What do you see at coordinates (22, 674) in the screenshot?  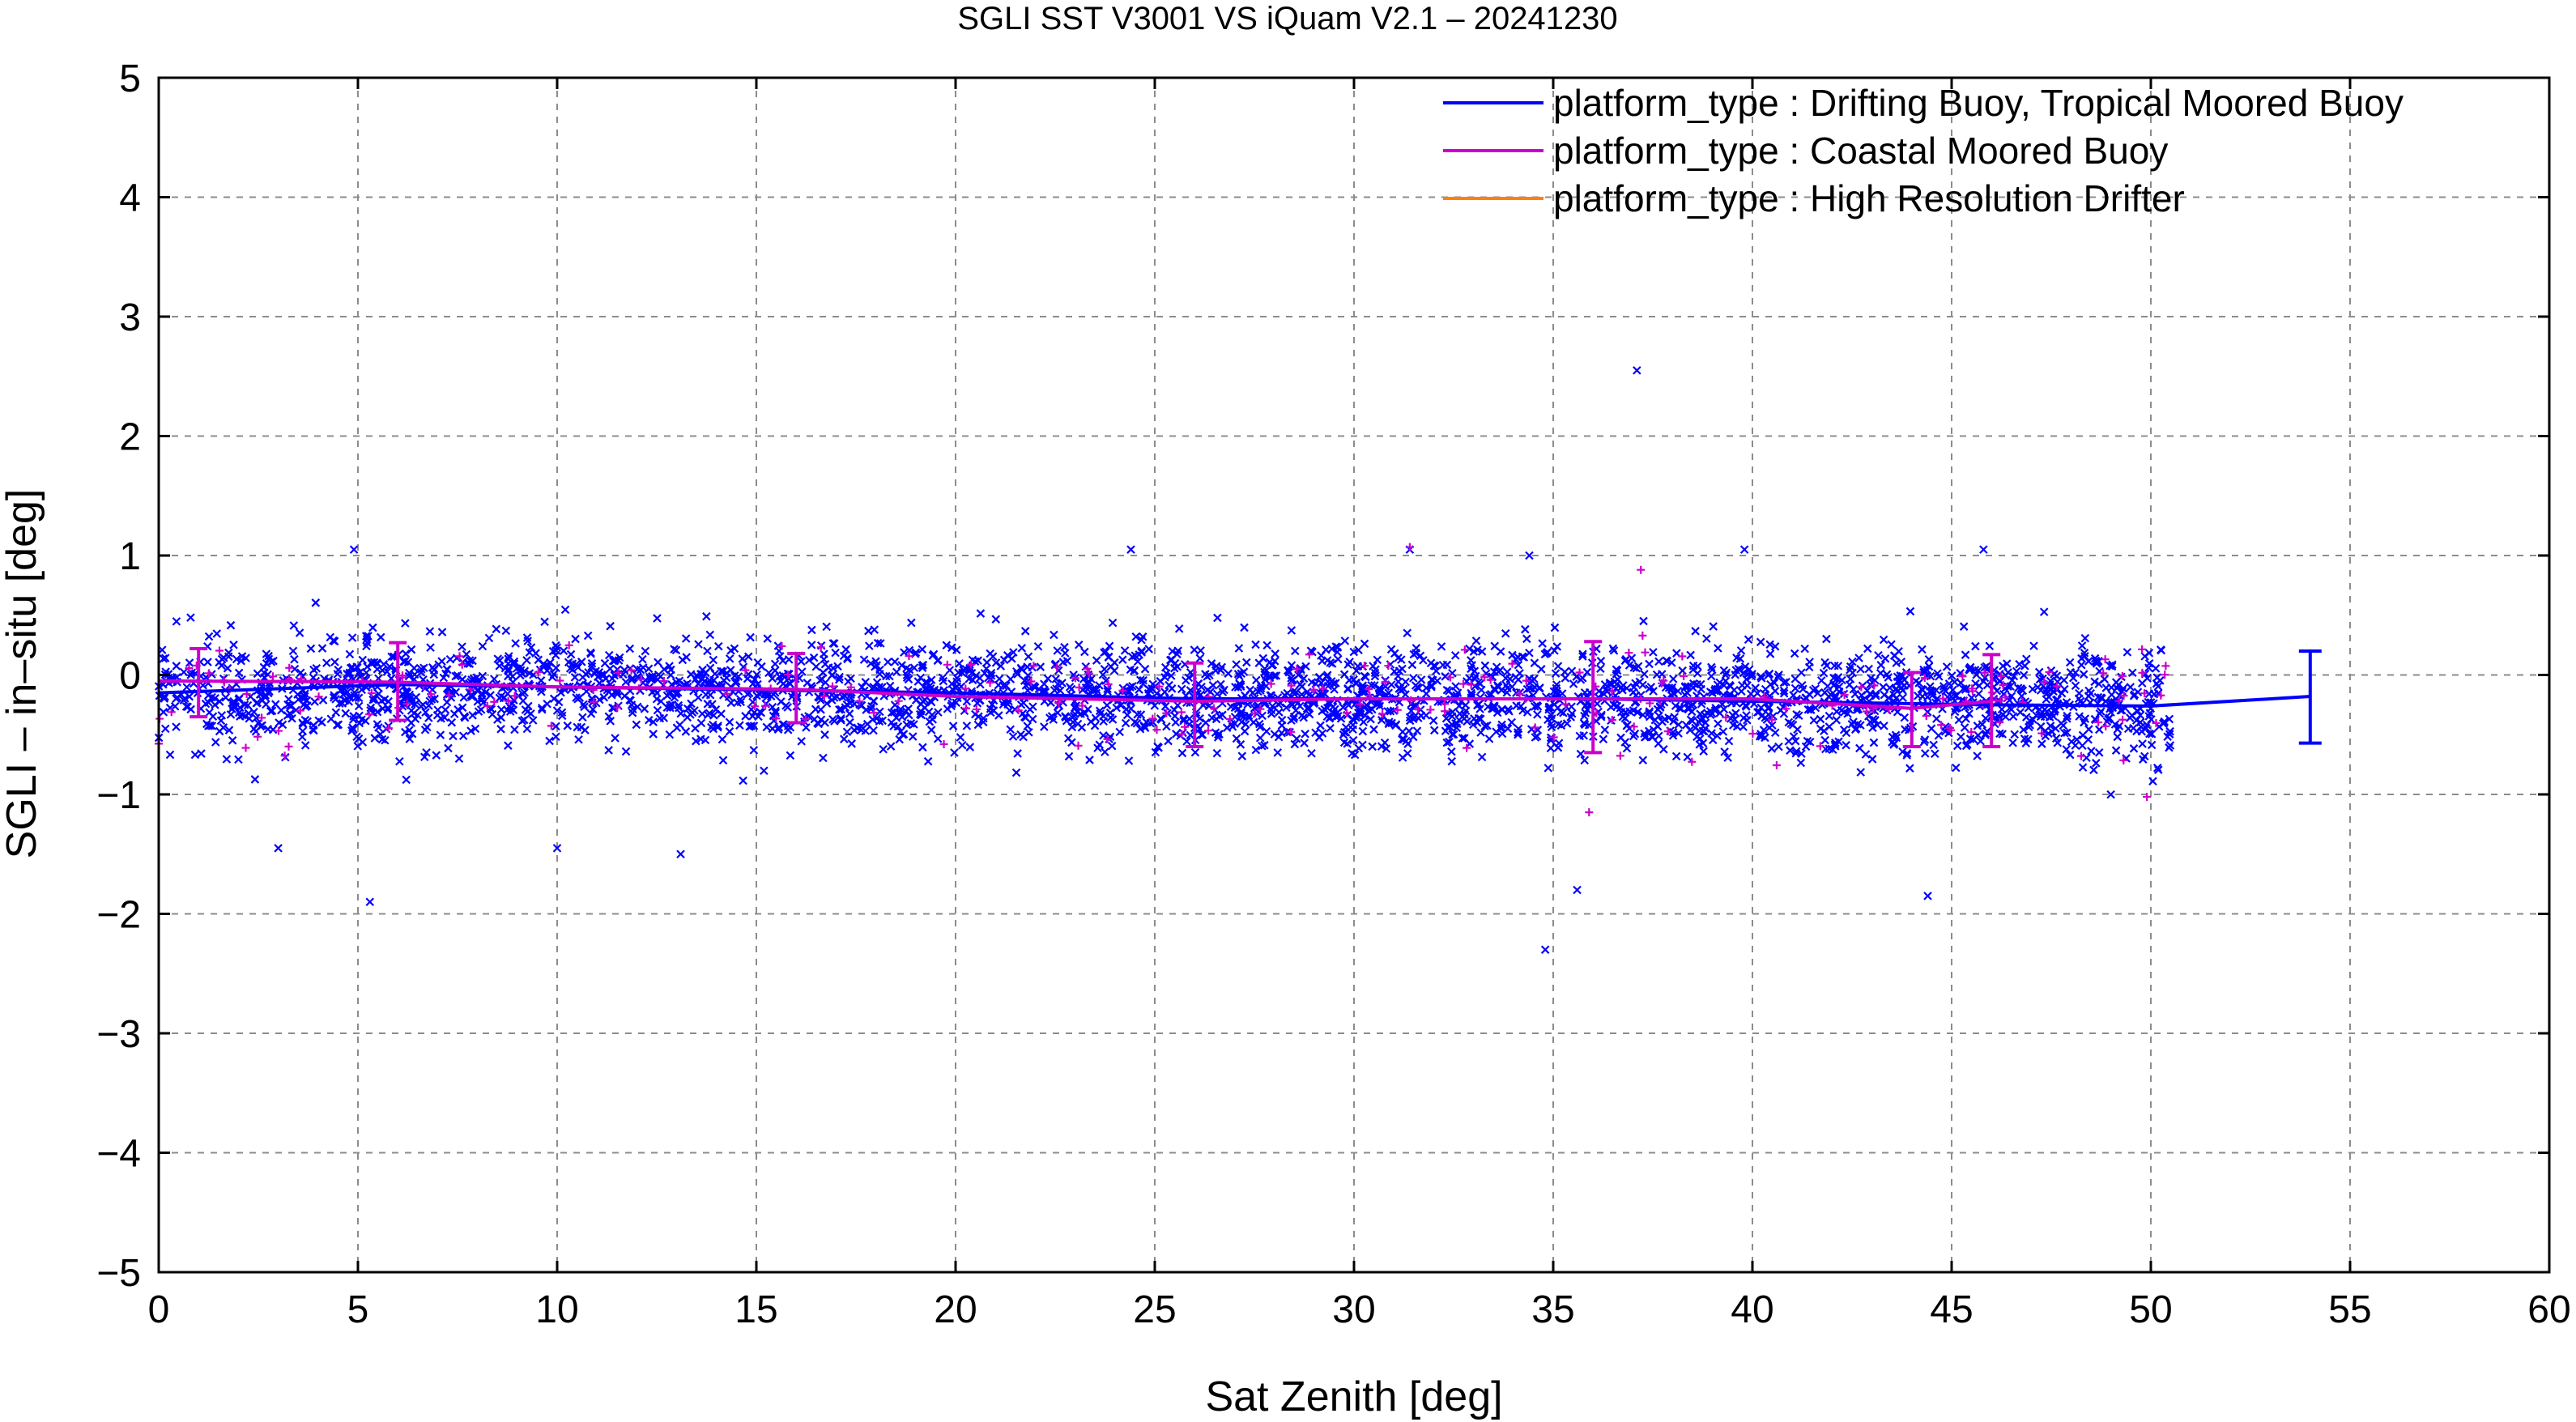 I see `y-axis-label: SGLI – in–situ [deg]` at bounding box center [22, 674].